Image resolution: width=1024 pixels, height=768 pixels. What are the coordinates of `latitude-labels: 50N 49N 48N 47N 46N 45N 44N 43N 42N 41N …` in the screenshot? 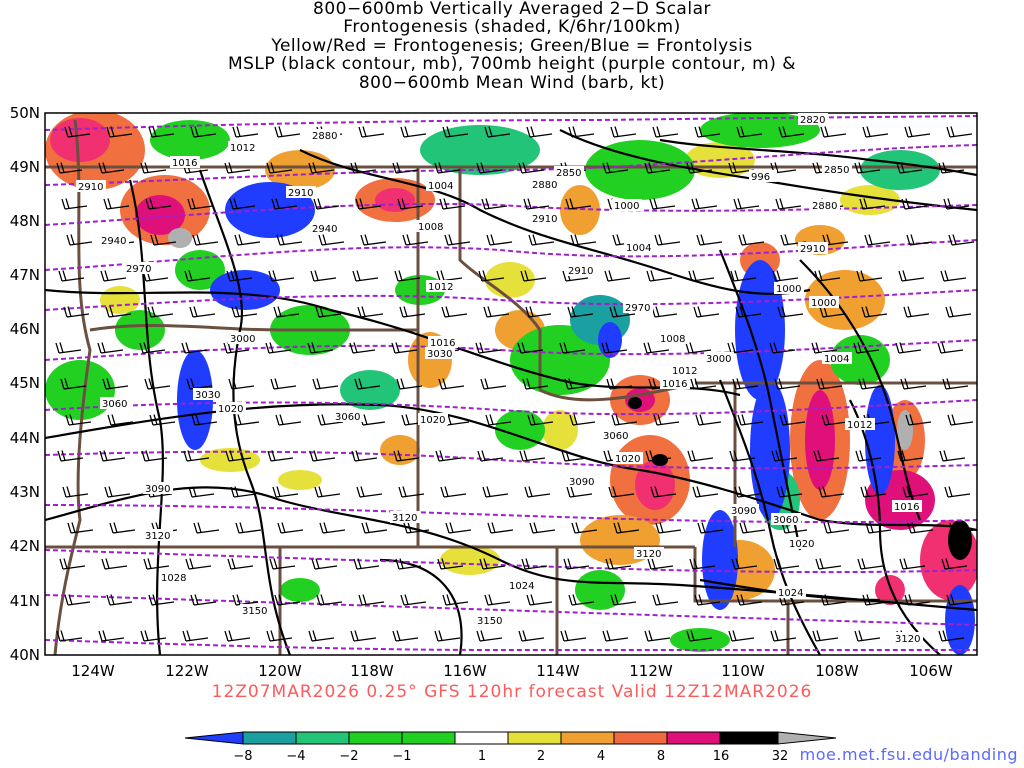 It's located at (25, 384).